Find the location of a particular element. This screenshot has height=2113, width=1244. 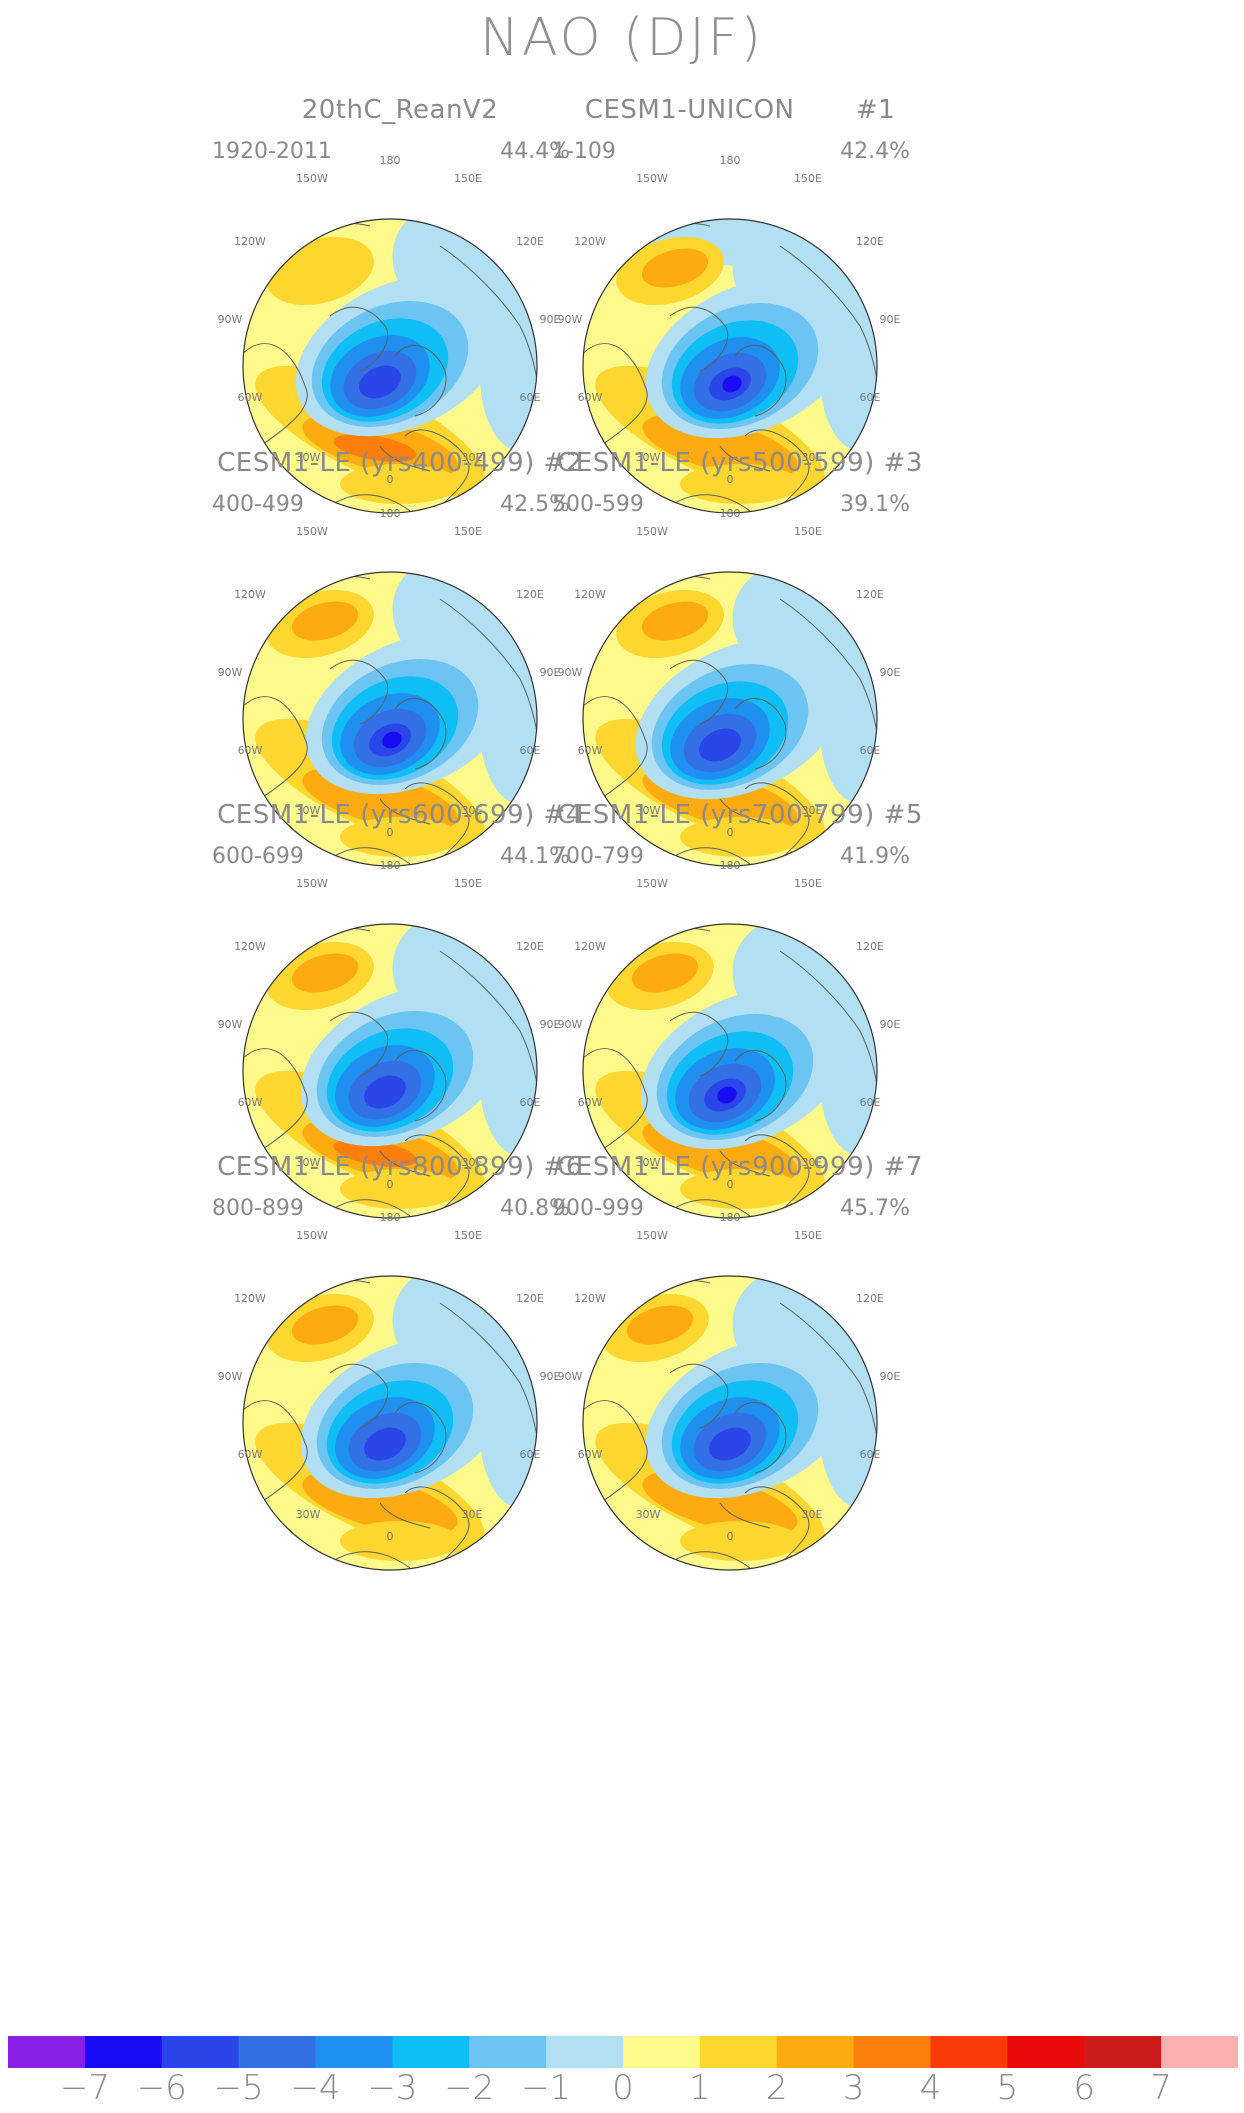

colorbar-tick-label: 6 is located at coordinates (1084, 2088).